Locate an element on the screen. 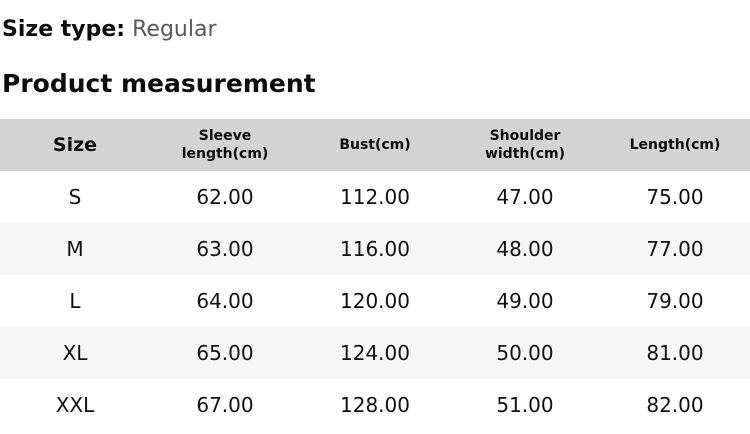 This screenshot has height=434, width=750. cell-shoulder-width: 48.00 is located at coordinates (525, 249).